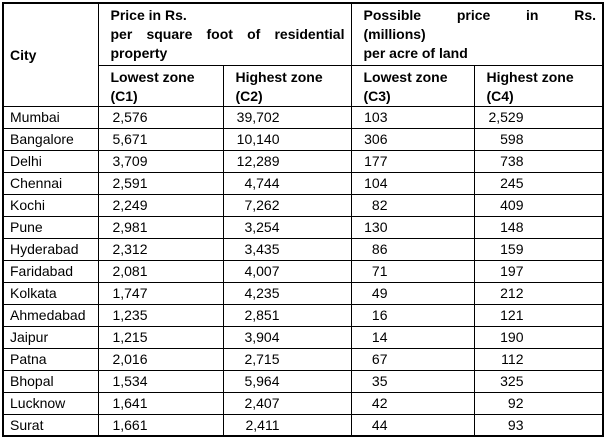 This screenshot has height=440, width=604. Describe the element at coordinates (130, 359) in the screenshot. I see `c1-value: 2,016` at that location.